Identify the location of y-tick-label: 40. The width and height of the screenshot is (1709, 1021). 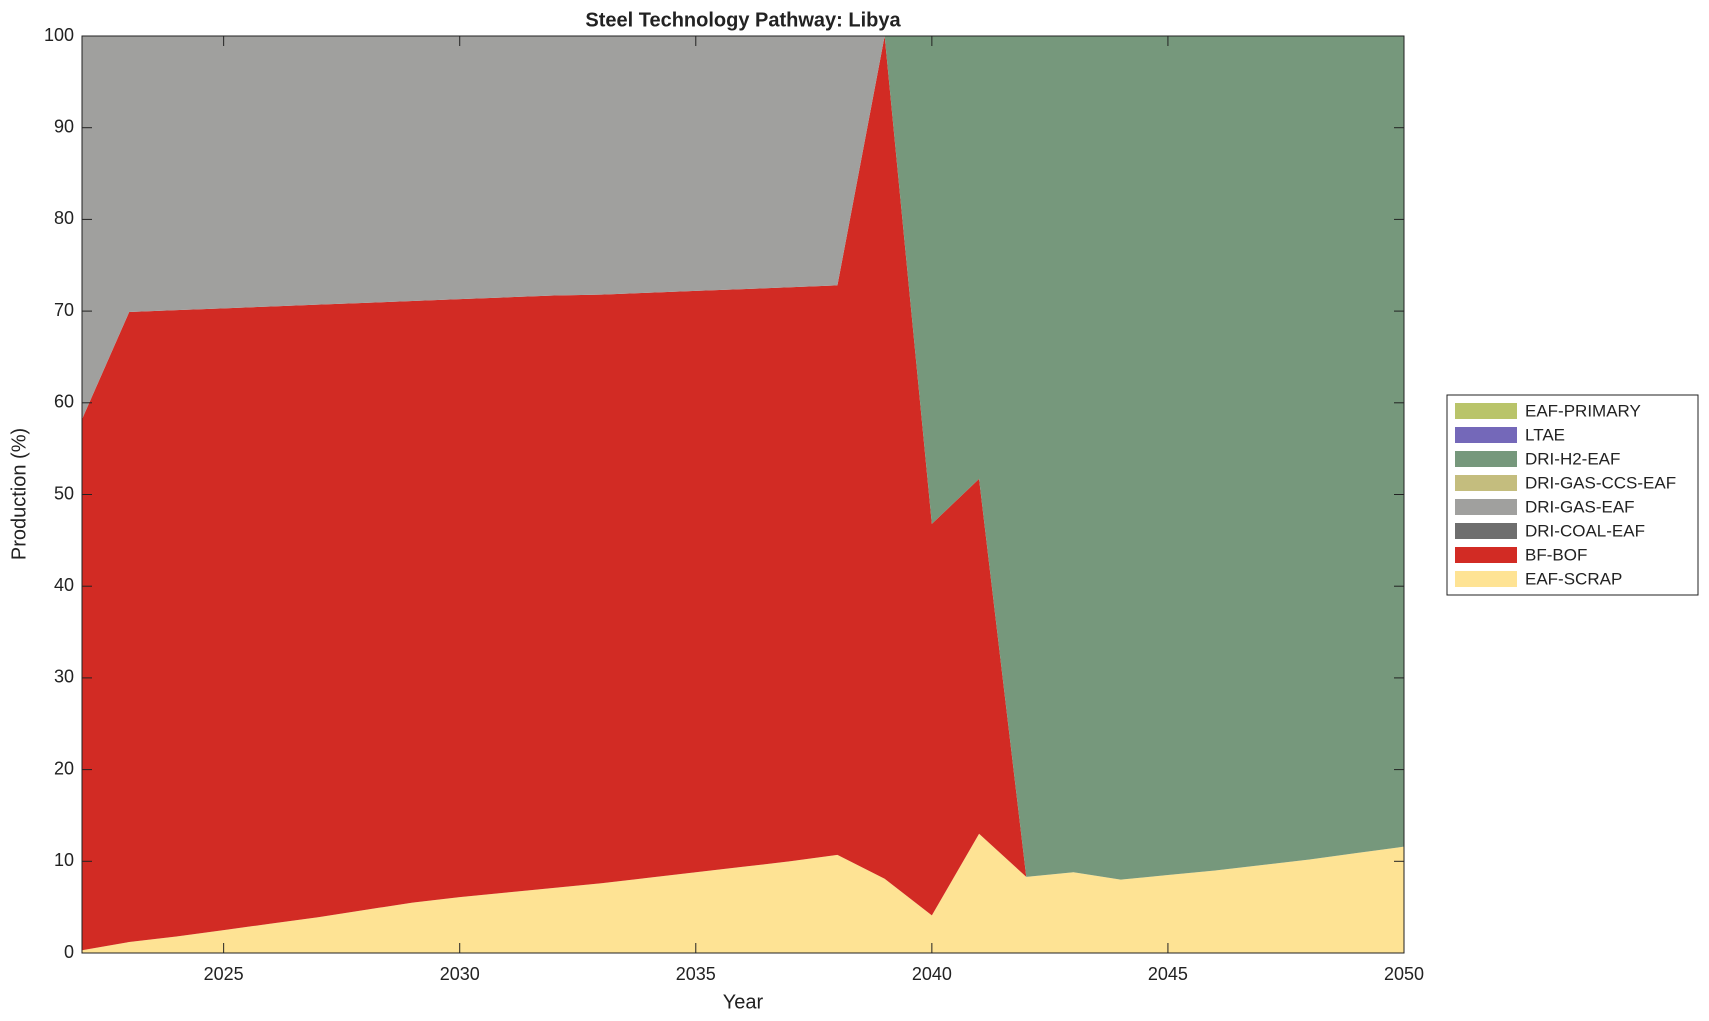
(64, 585).